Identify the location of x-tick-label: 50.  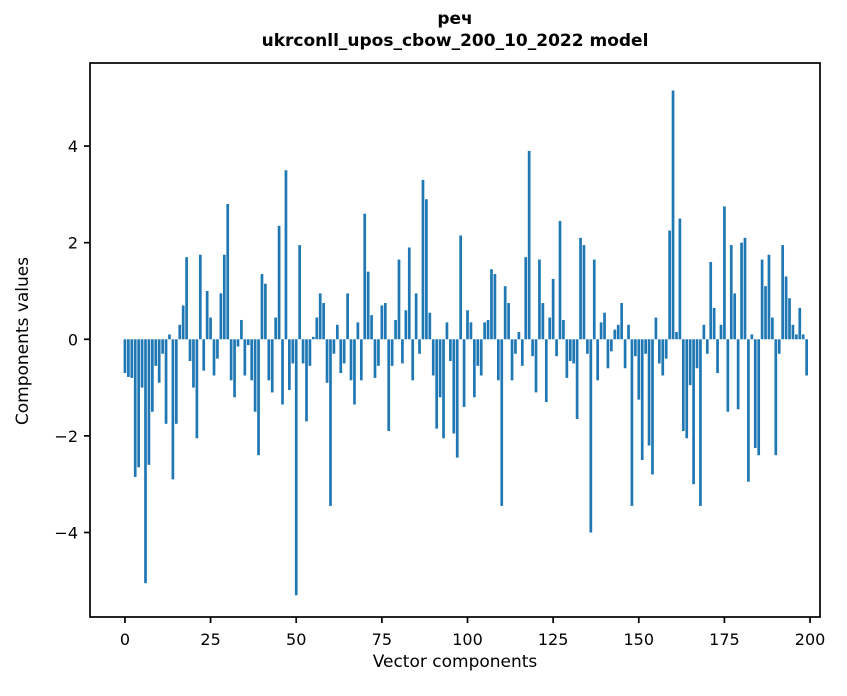
(296, 639).